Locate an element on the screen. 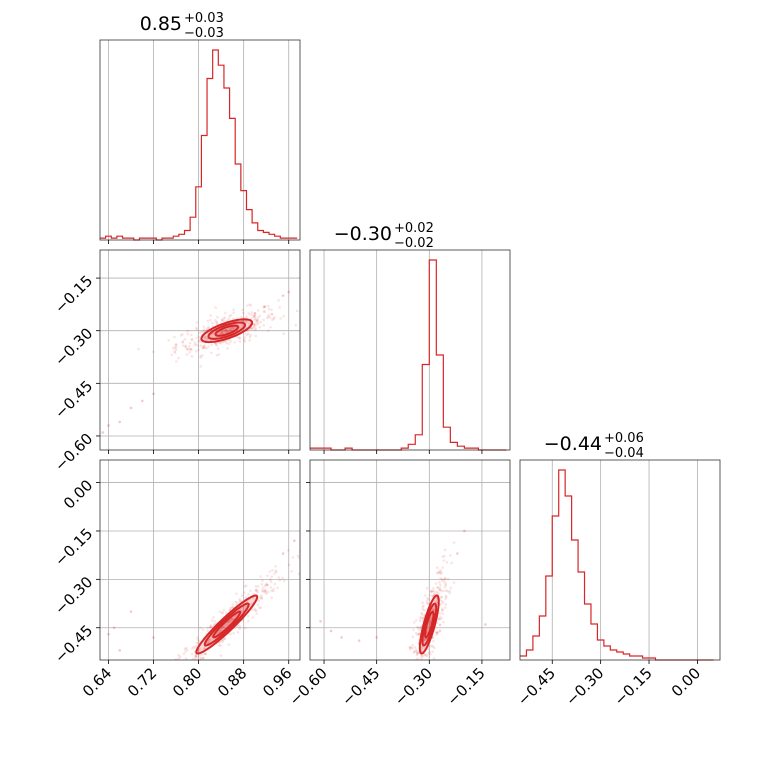 The height and width of the screenshot is (760, 760). histogram-title-plus: +0.06 is located at coordinates (624, 438).